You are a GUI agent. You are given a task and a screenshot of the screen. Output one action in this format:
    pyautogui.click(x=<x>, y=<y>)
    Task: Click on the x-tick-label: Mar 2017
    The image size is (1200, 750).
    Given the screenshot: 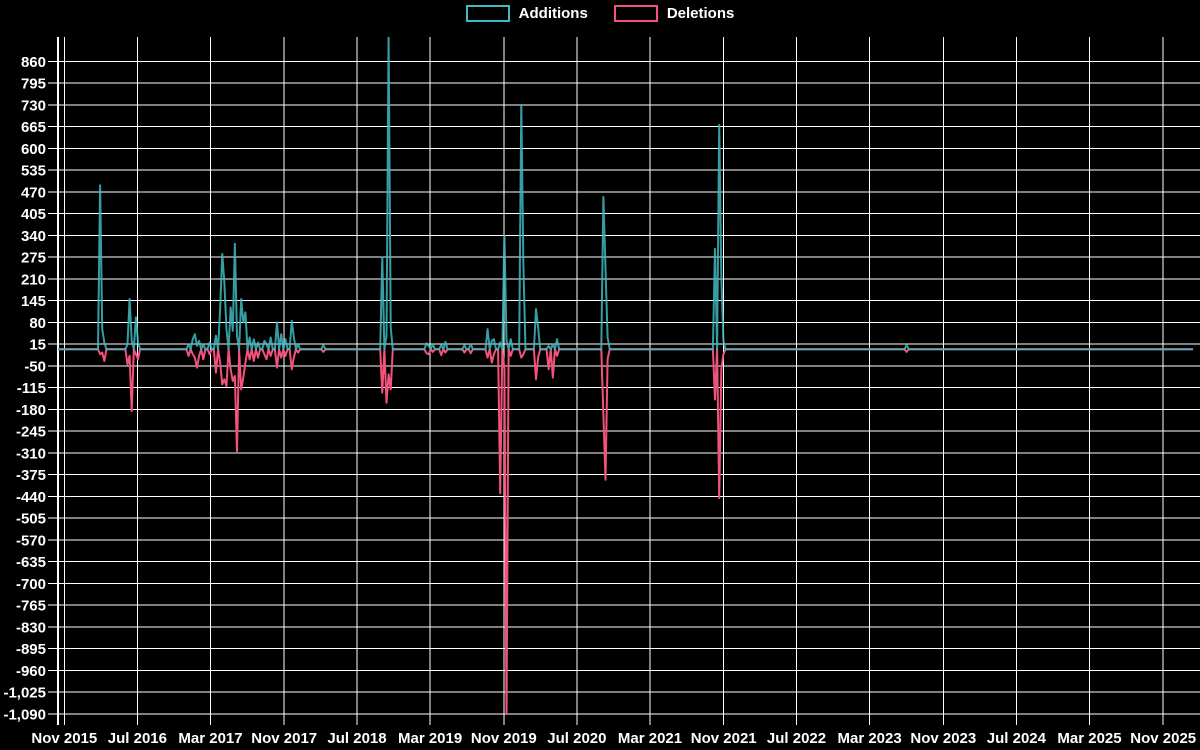 What is the action you would take?
    pyautogui.click(x=210, y=738)
    